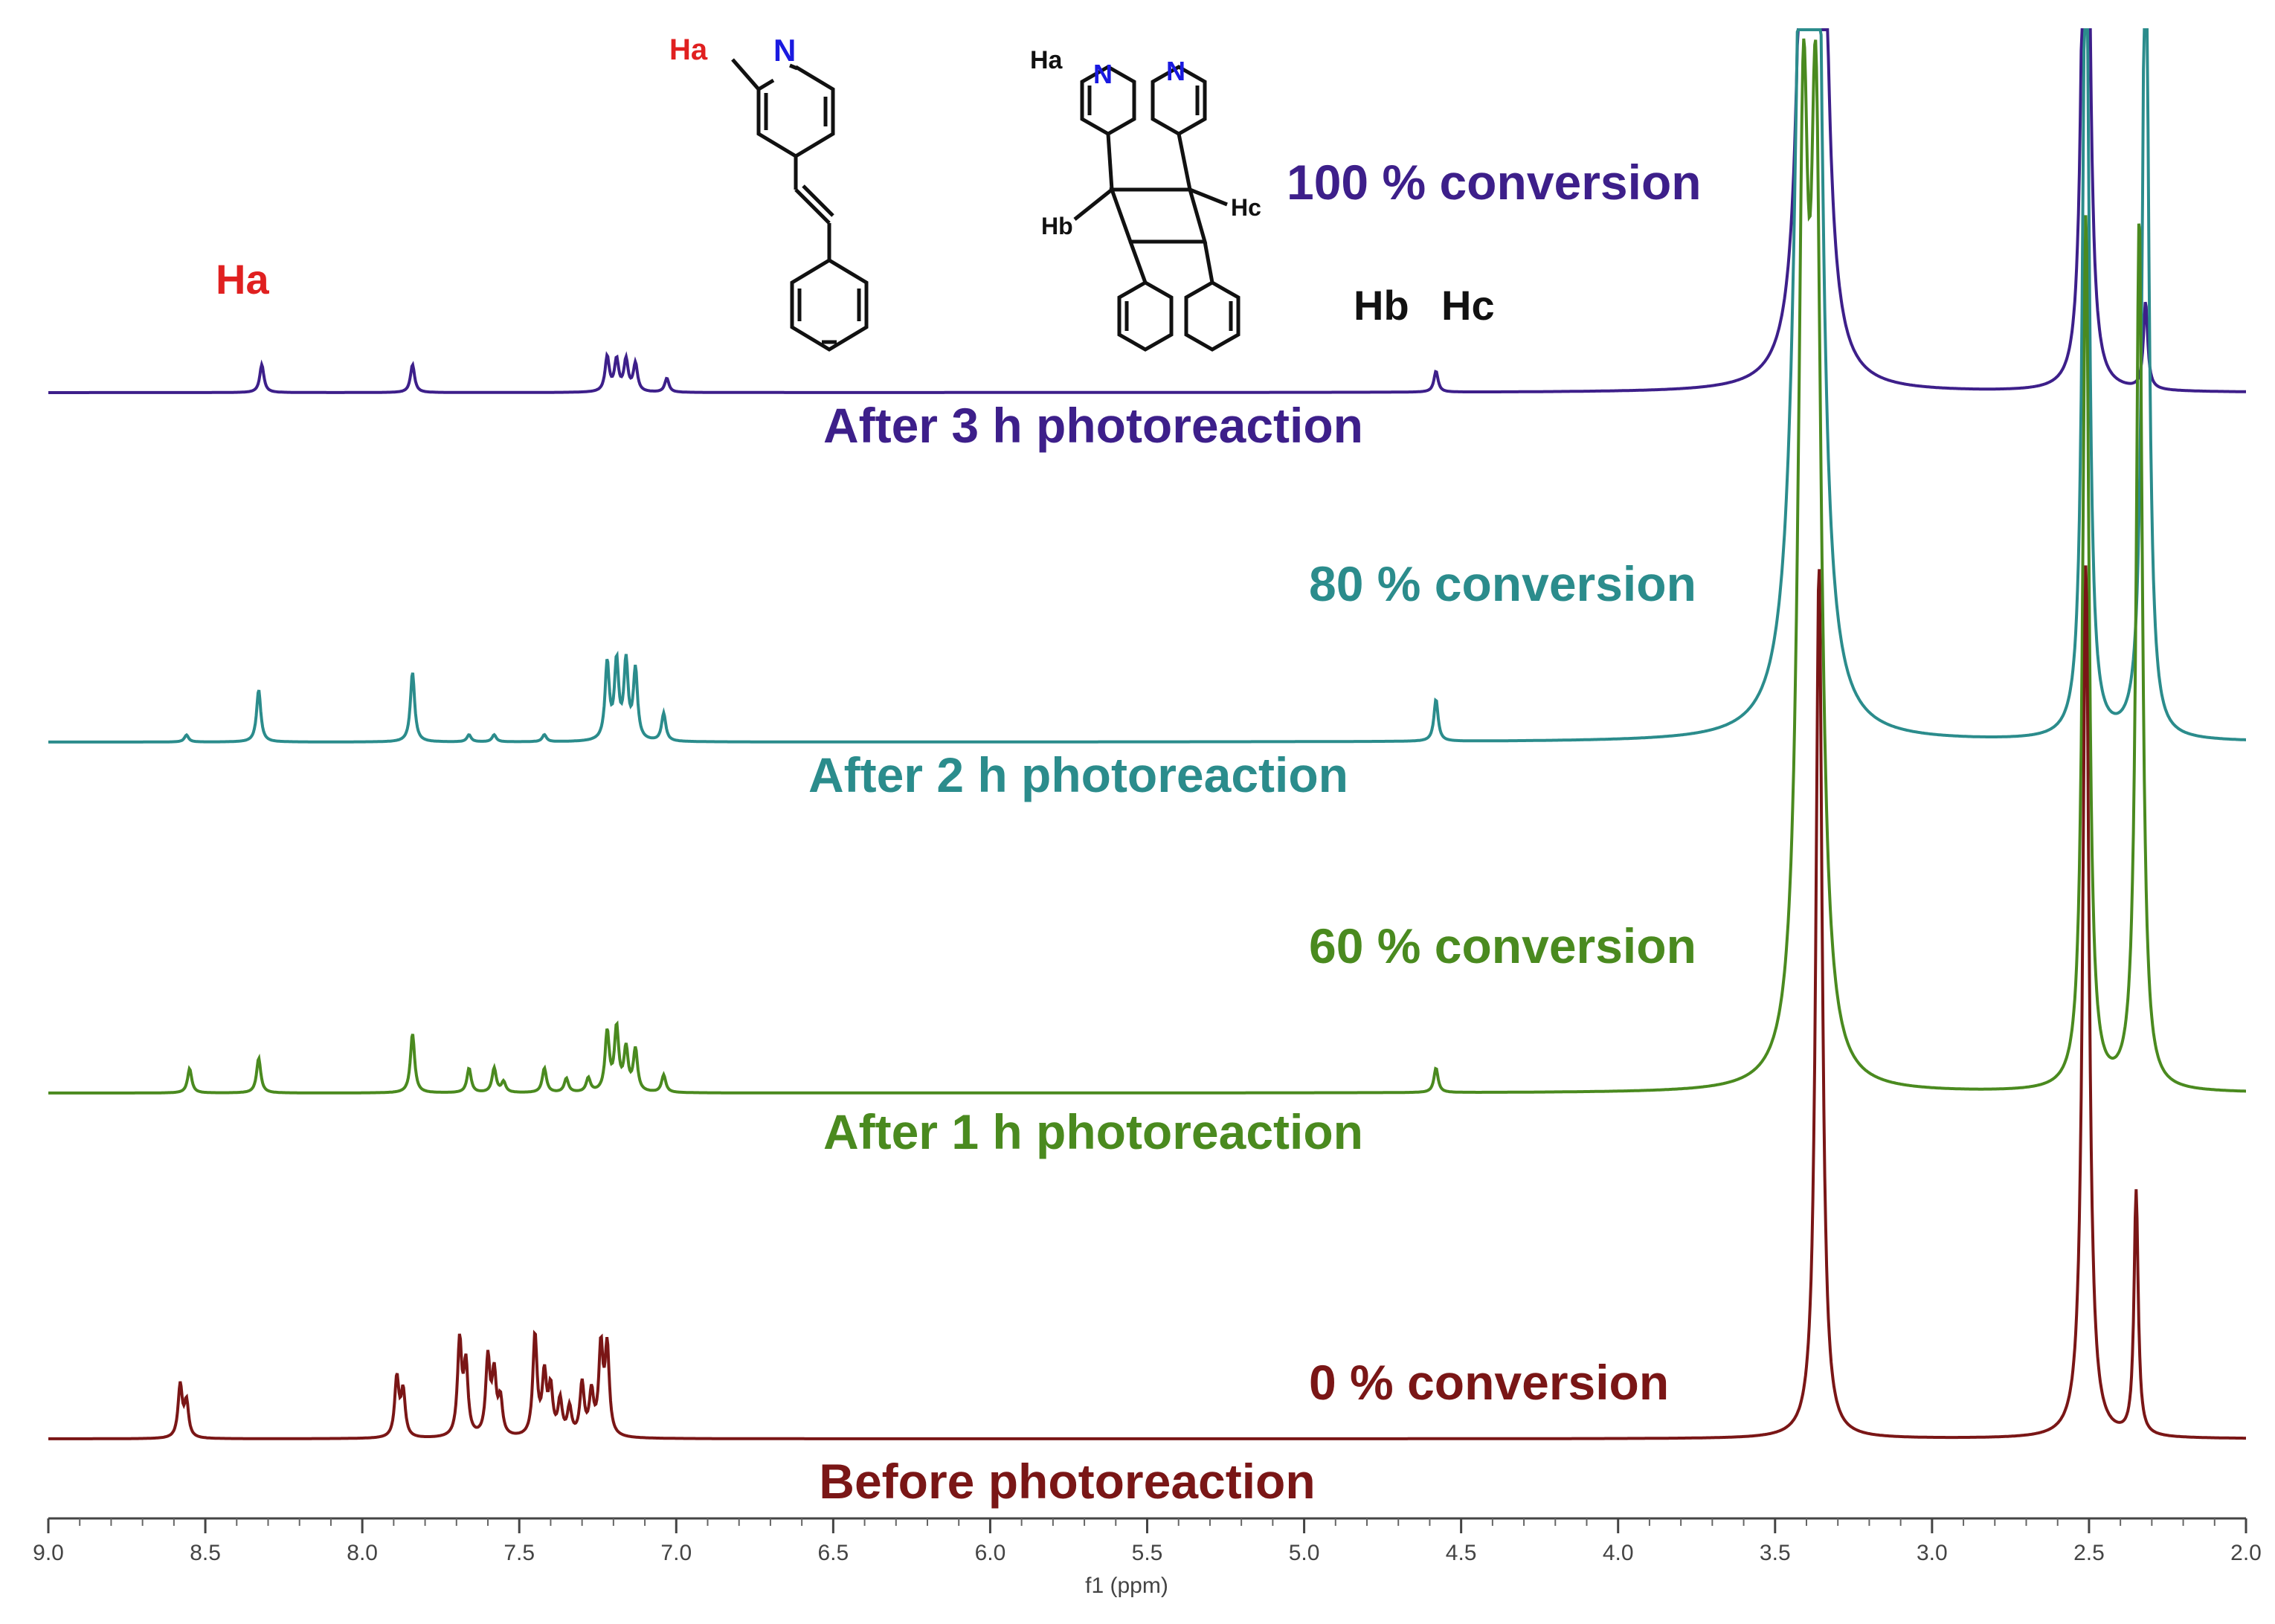 This screenshot has width=2275, height=1624. What do you see at coordinates (676, 1553) in the screenshot?
I see `x-tick-label: 7.0` at bounding box center [676, 1553].